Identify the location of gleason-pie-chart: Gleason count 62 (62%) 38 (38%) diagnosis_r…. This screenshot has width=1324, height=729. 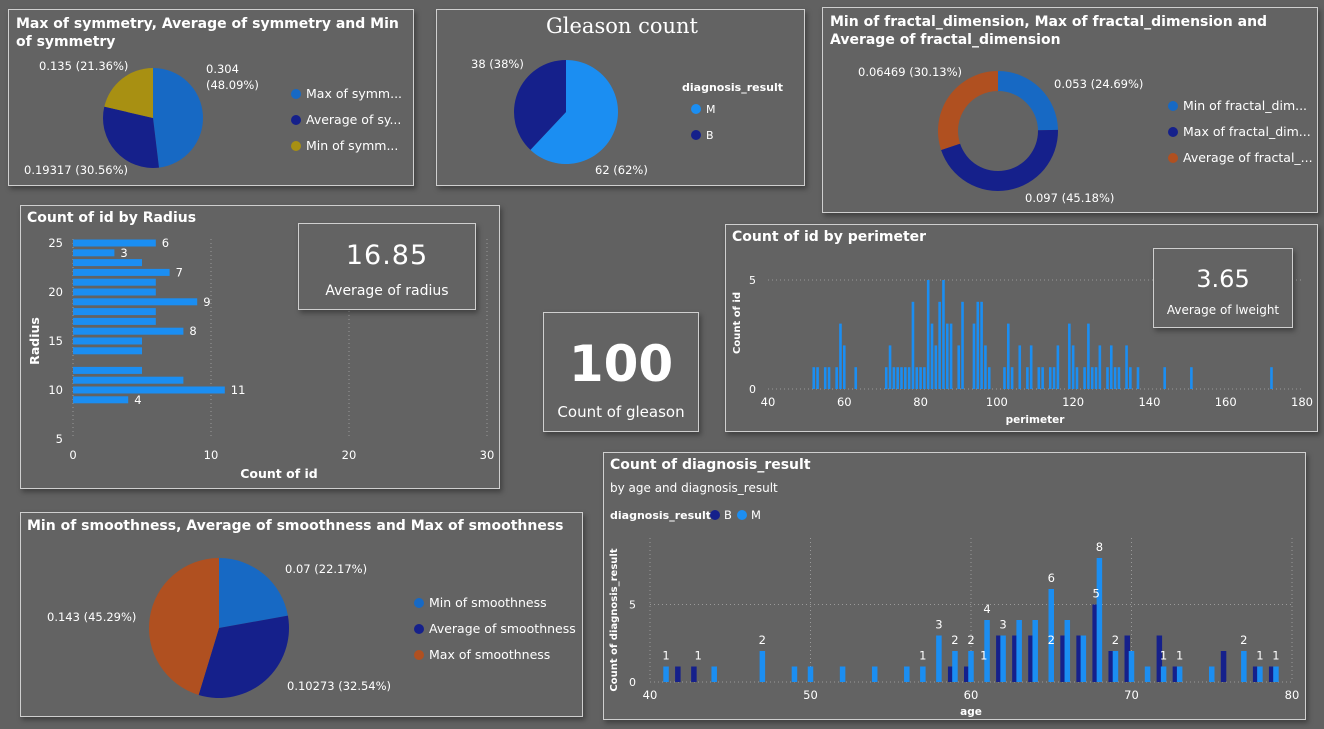
(621, 98).